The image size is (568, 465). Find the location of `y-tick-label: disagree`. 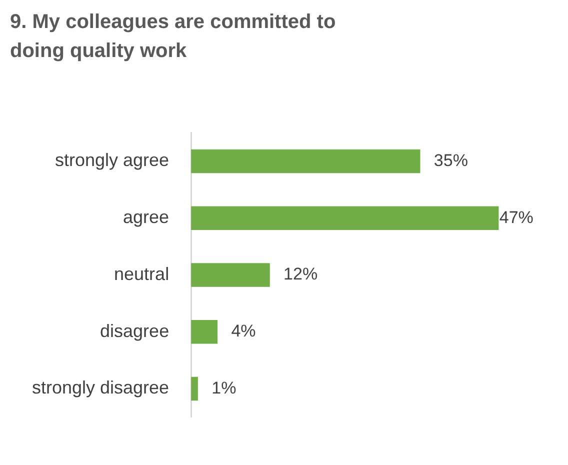

y-tick-label: disagree is located at coordinates (135, 330).